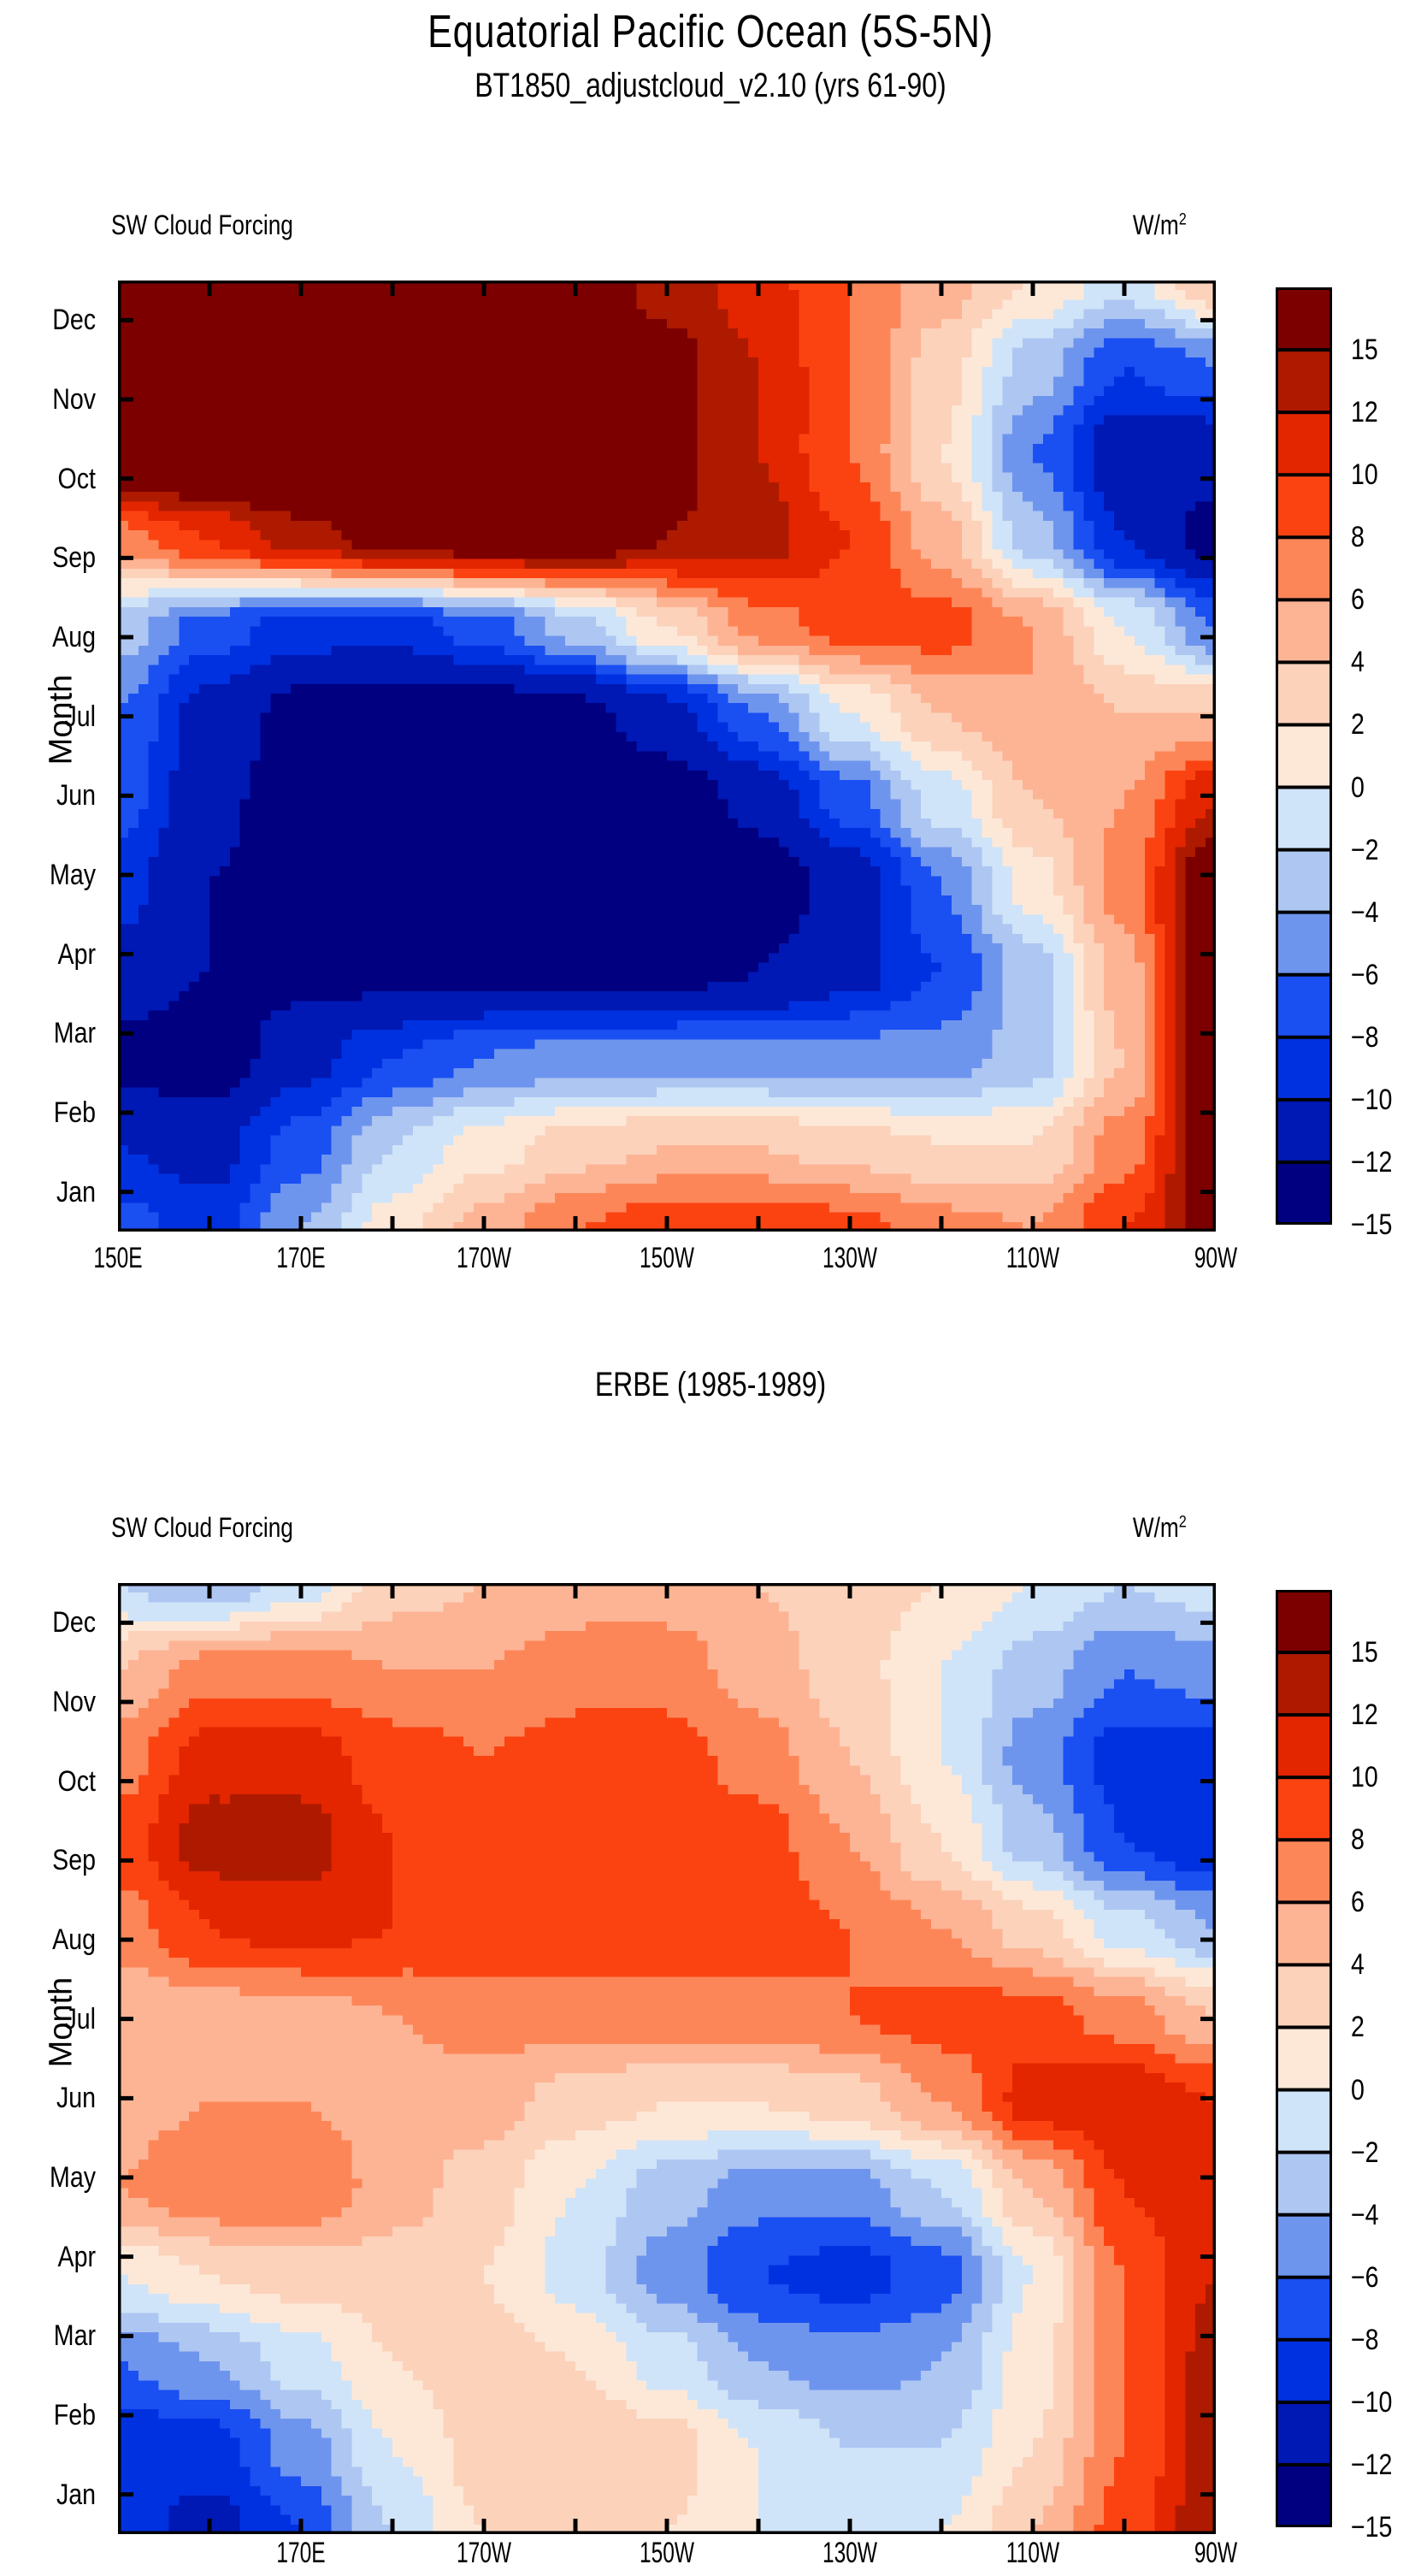  I want to click on panel-1-month-tick: Dec, so click(56, 319).